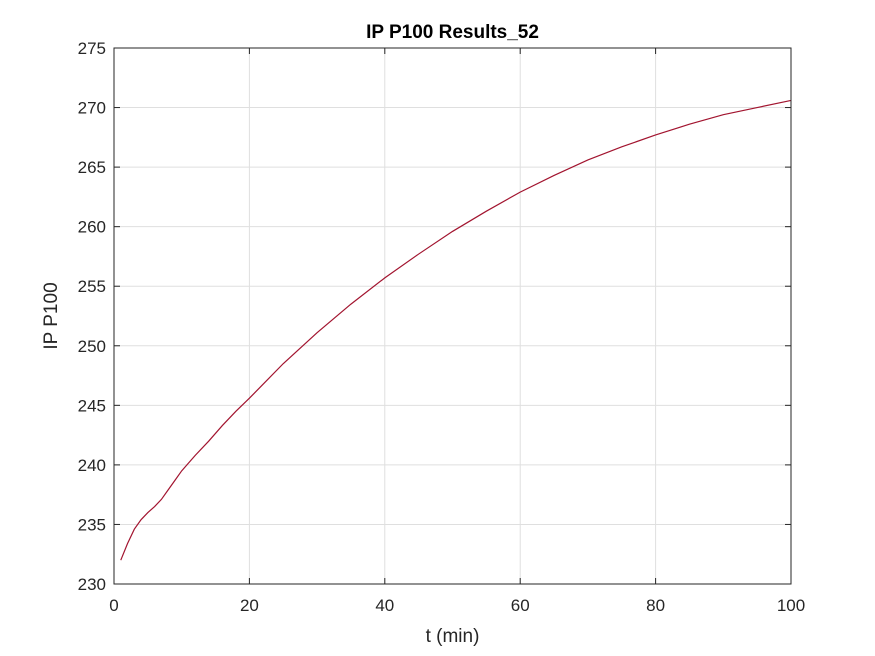  What do you see at coordinates (92, 227) in the screenshot?
I see `y-tick-label: 260` at bounding box center [92, 227].